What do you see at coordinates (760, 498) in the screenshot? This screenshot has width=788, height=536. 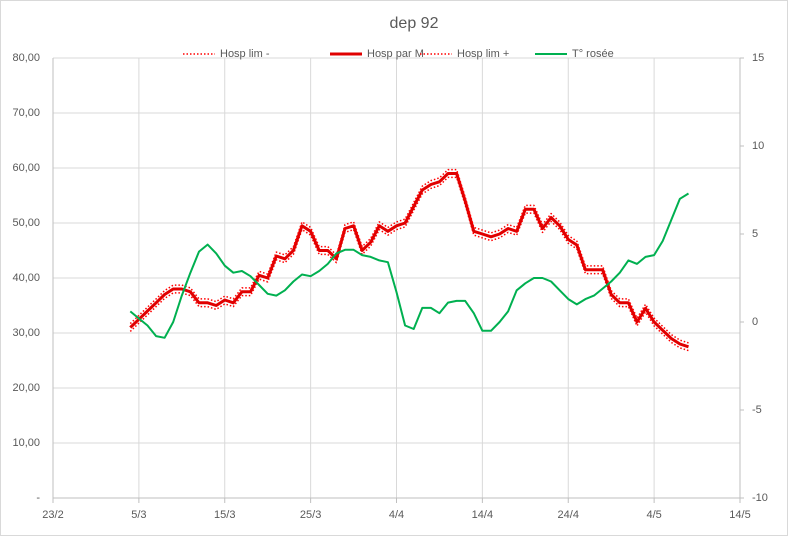 I see `y2-tick-label: -10` at bounding box center [760, 498].